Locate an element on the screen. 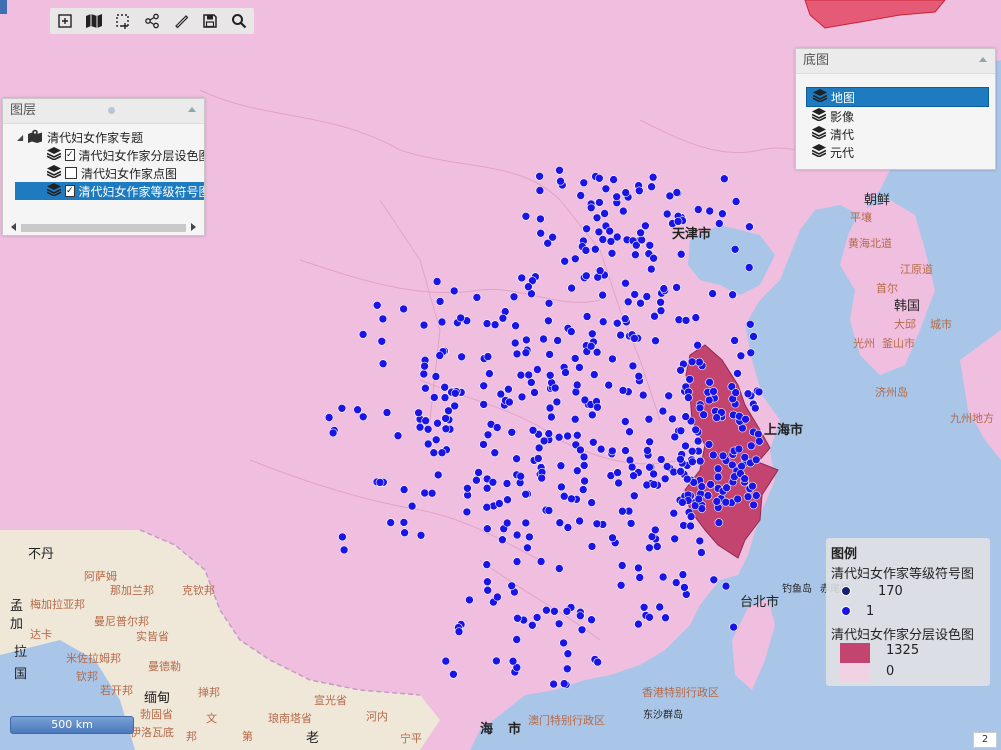 Image resolution: width=1001 pixels, height=750 pixels. basemap-item-yuan: 元代 is located at coordinates (895, 152).